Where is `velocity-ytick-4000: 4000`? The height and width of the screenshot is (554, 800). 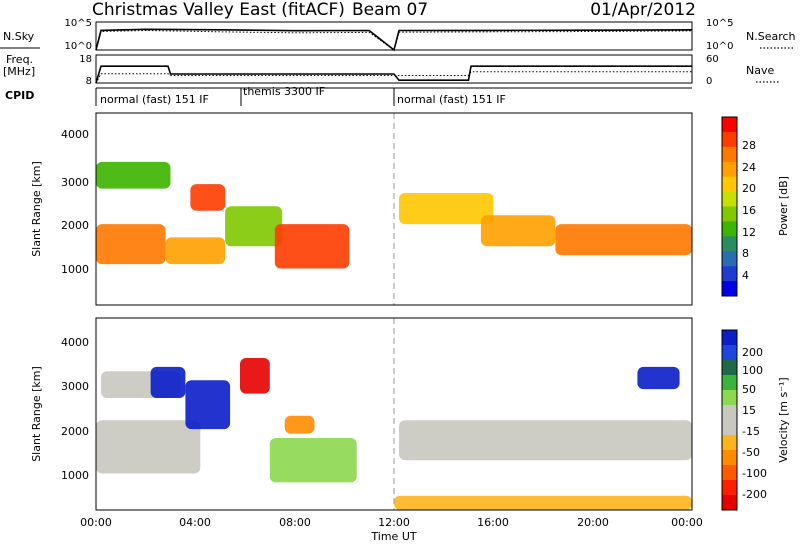 velocity-ytick-4000: 4000 is located at coordinates (75, 342).